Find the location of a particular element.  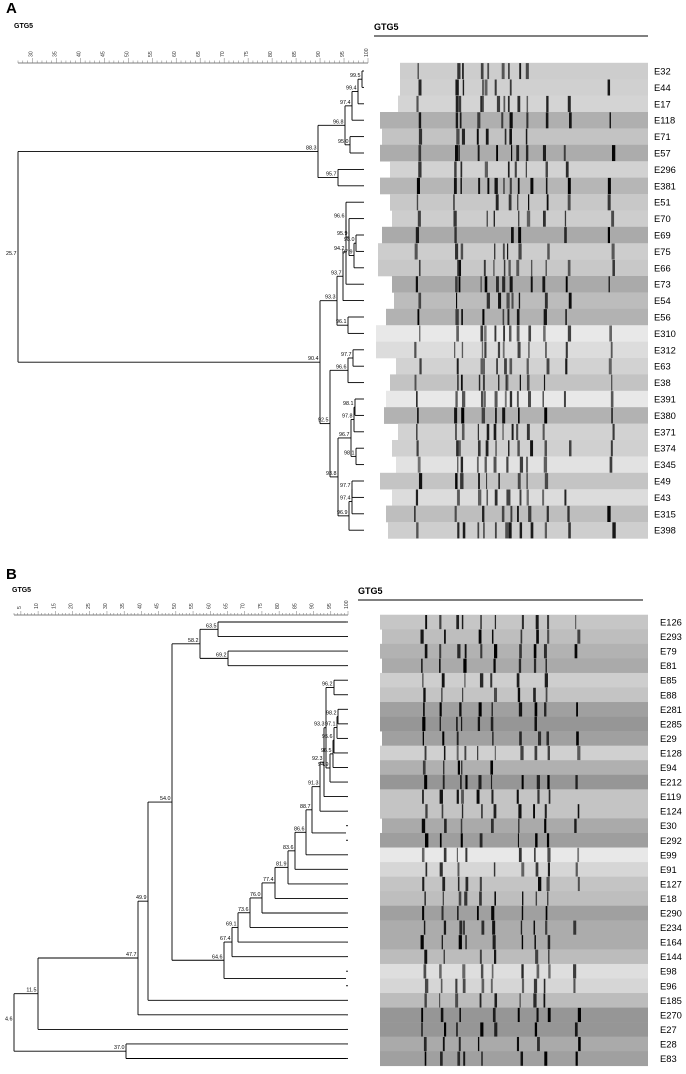

panel-b-isolate-label: E83 is located at coordinates (668, 1058).